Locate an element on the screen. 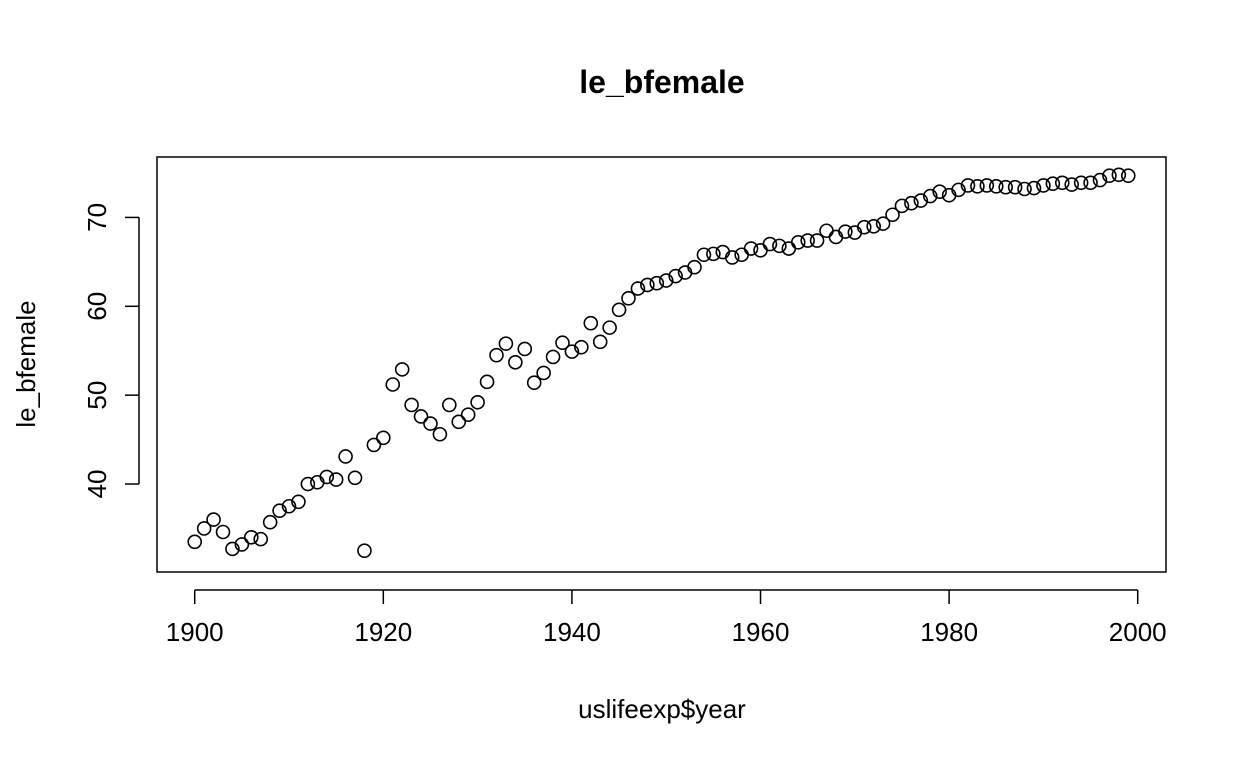 Image resolution: width=1248 pixels, height=768 pixels. y-axis: 40 50 60 70 is located at coordinates (111, 351).